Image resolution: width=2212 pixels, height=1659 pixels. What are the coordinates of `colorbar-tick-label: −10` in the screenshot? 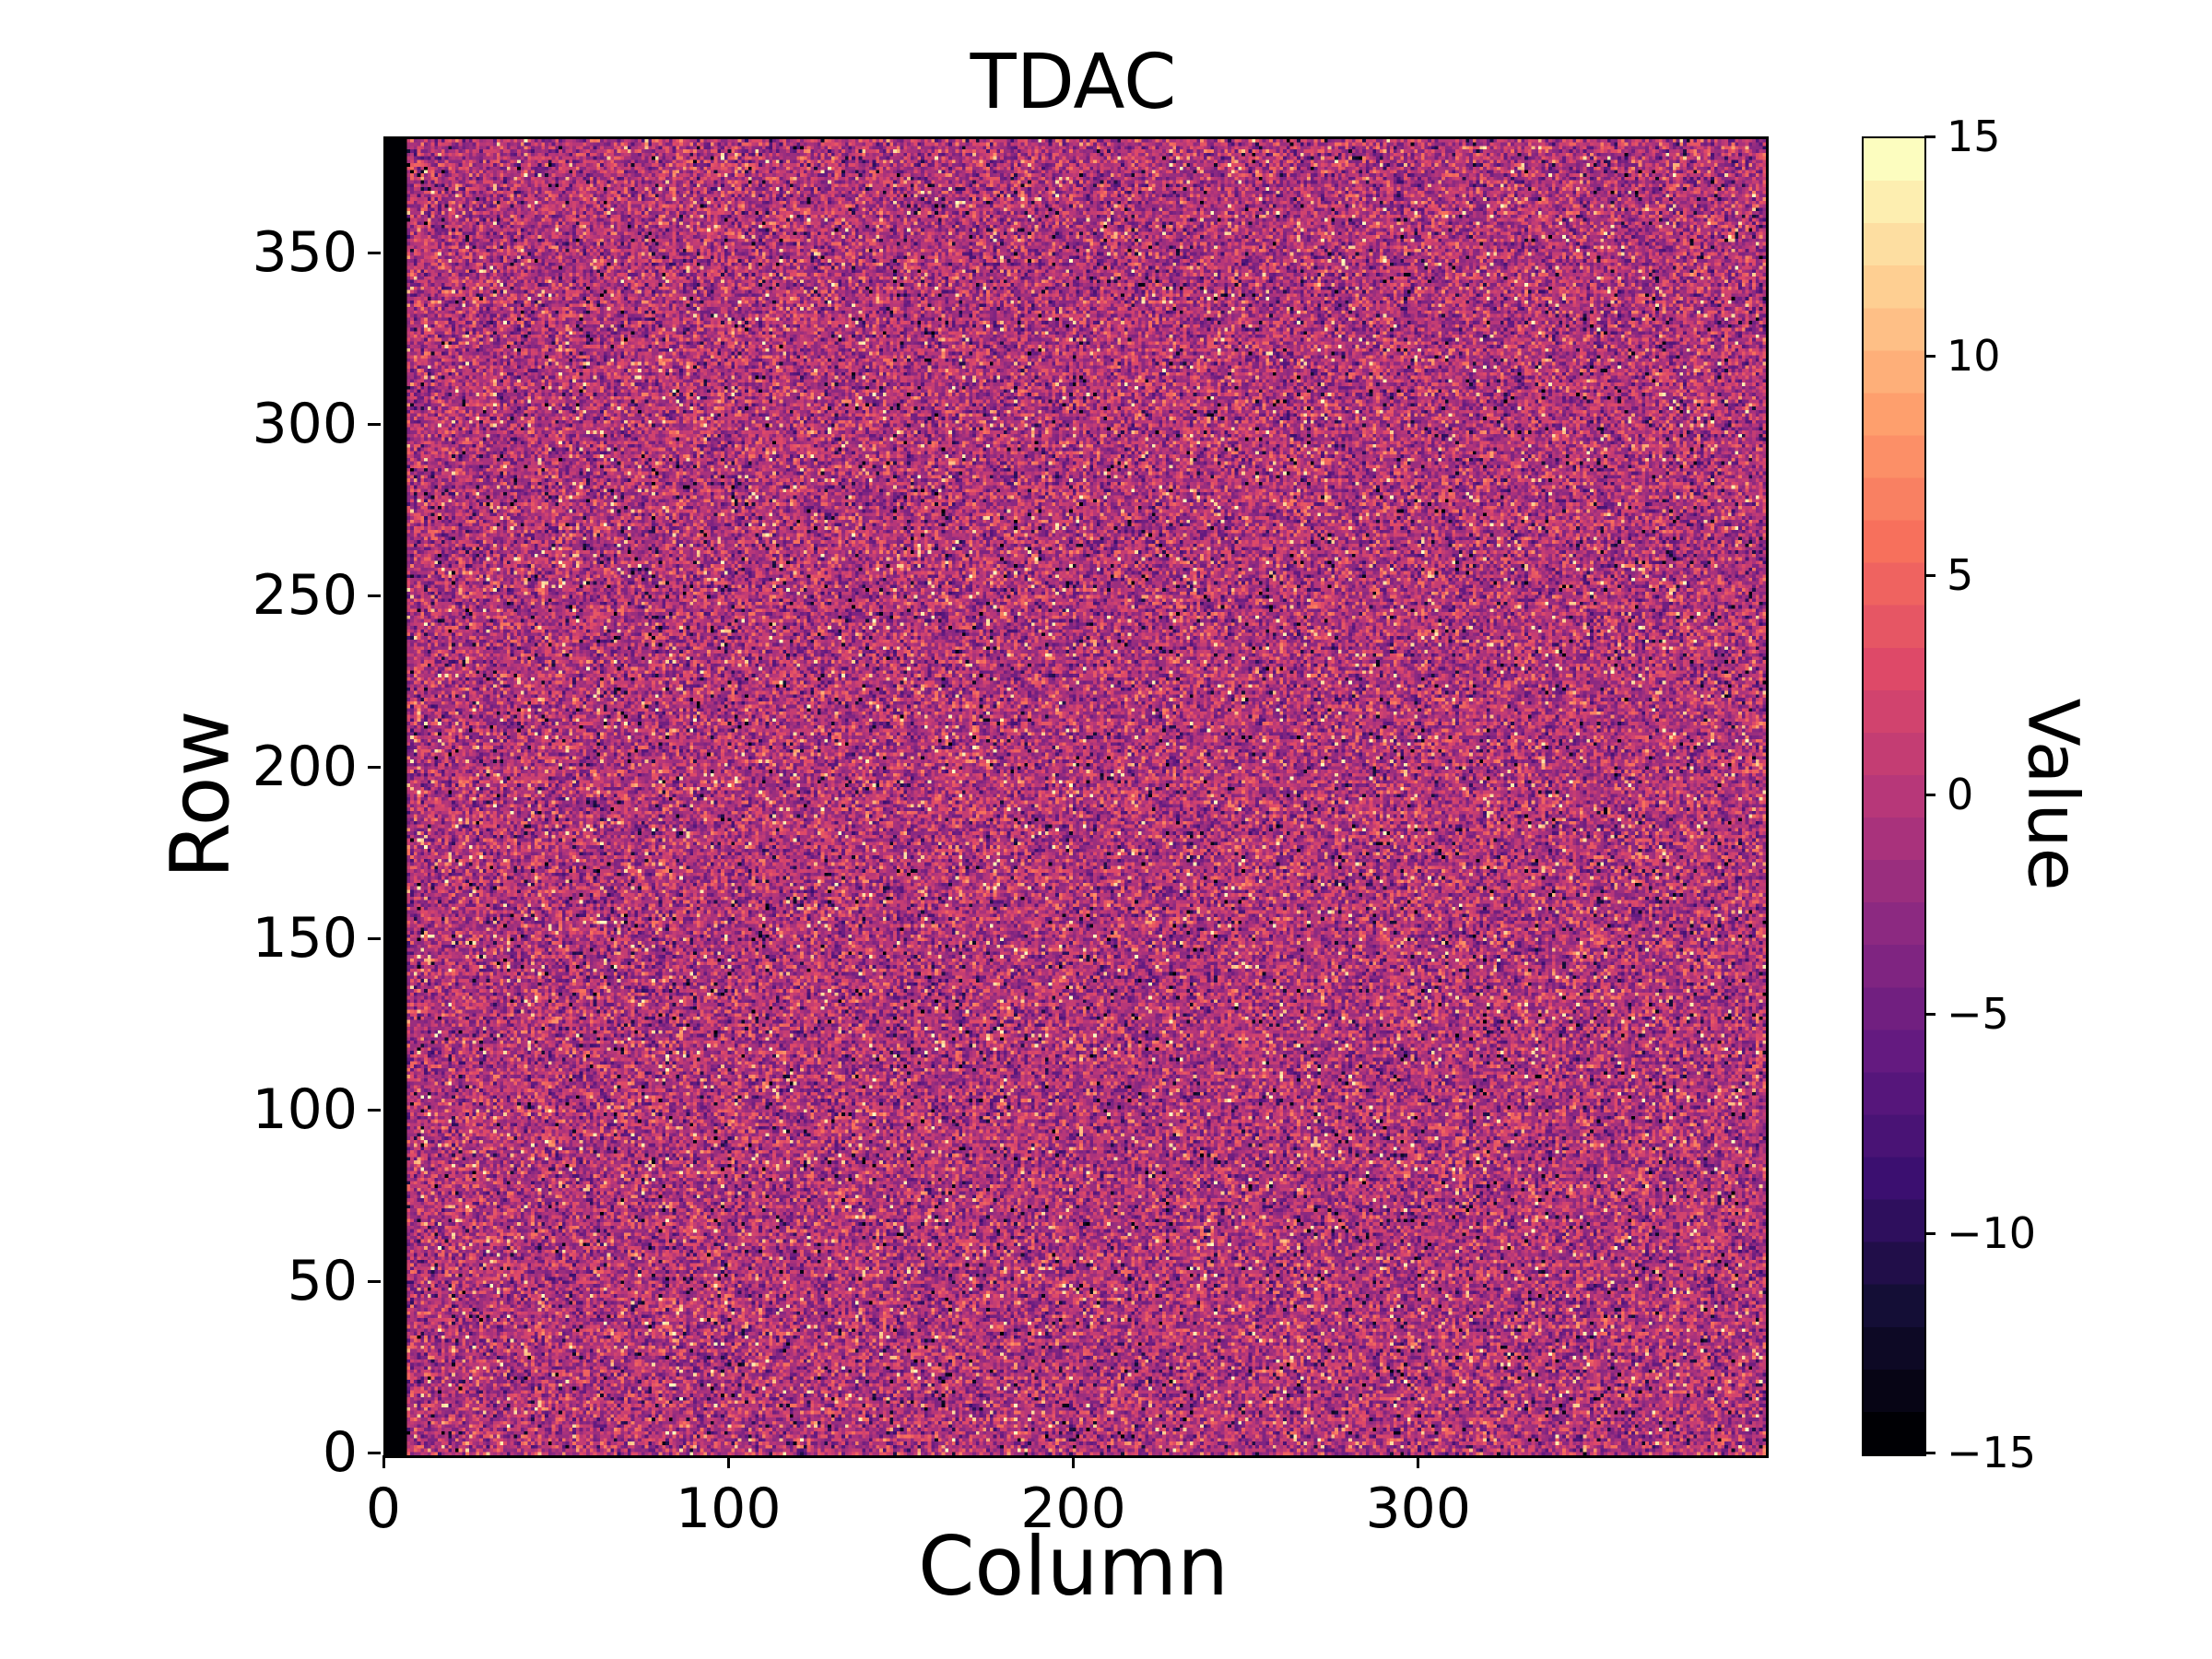 It's located at (1992, 1233).